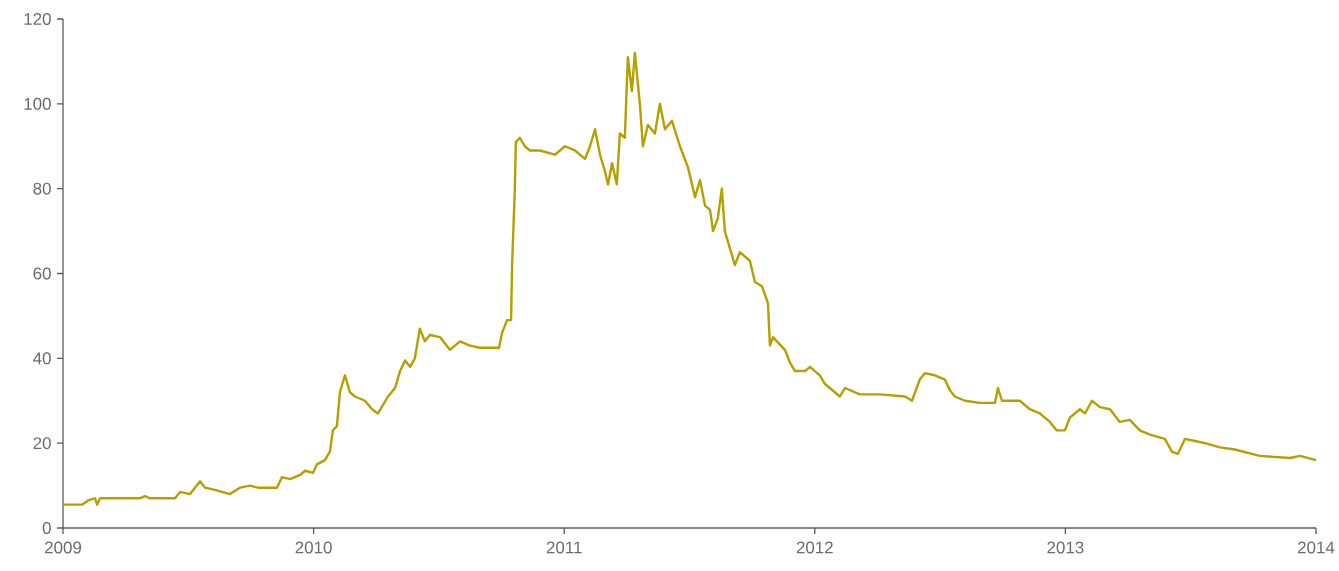  I want to click on x-tick-label: 2013, so click(1065, 547).